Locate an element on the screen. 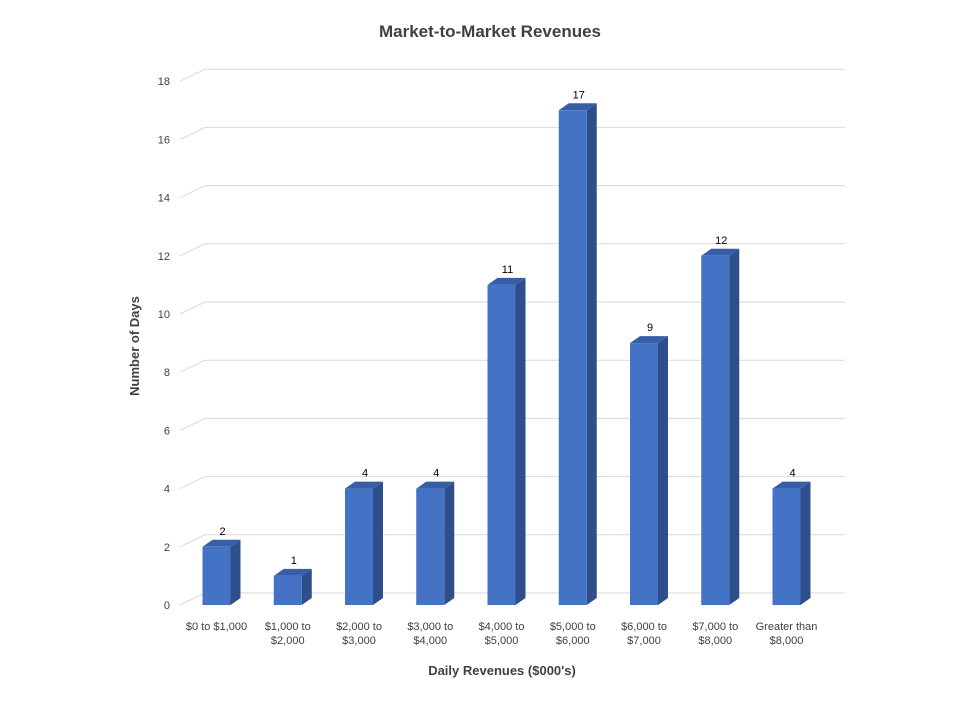 The width and height of the screenshot is (960, 720). y-tick-label: 14 is located at coordinates (164, 199).